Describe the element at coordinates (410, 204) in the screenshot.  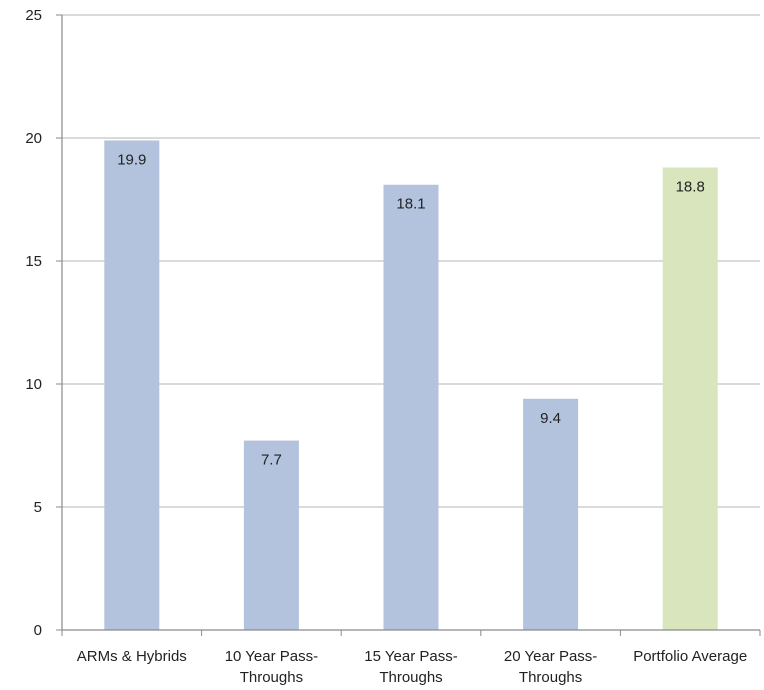
I see `data-label: 18.1` at that location.